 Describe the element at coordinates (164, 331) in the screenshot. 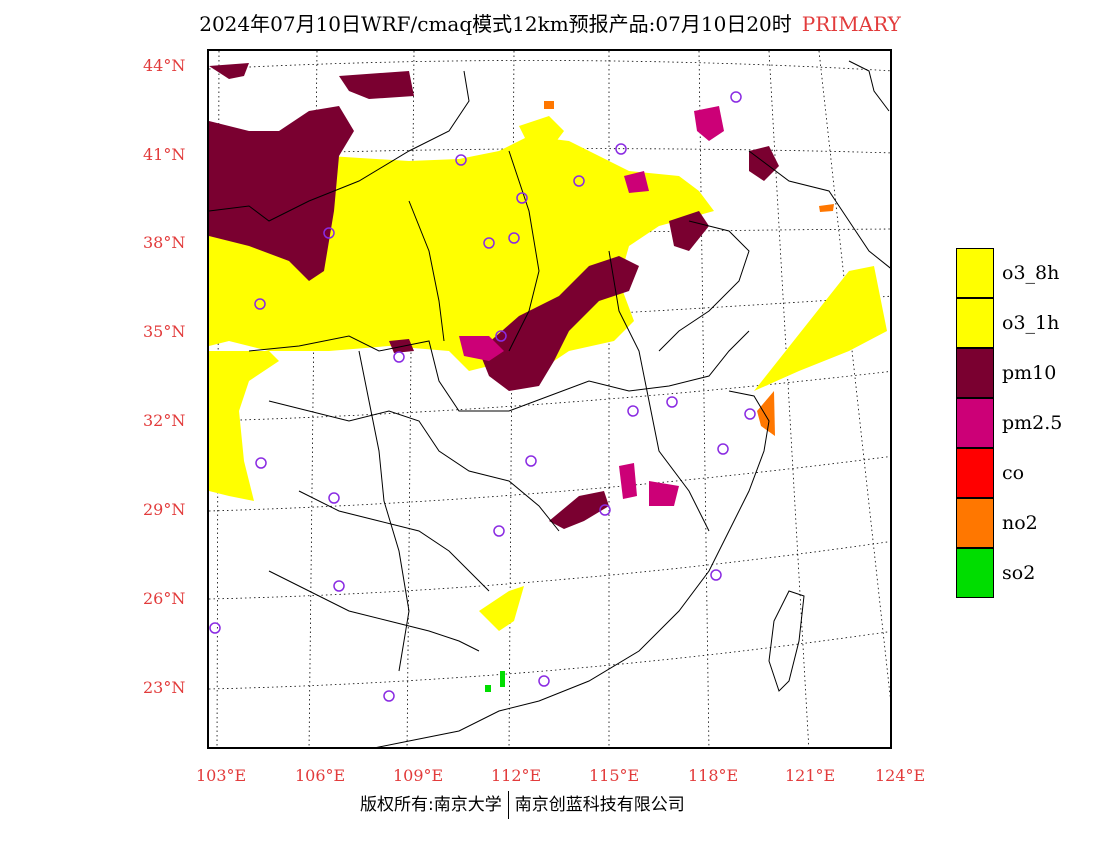

I see `lat-label: 35°N` at that location.